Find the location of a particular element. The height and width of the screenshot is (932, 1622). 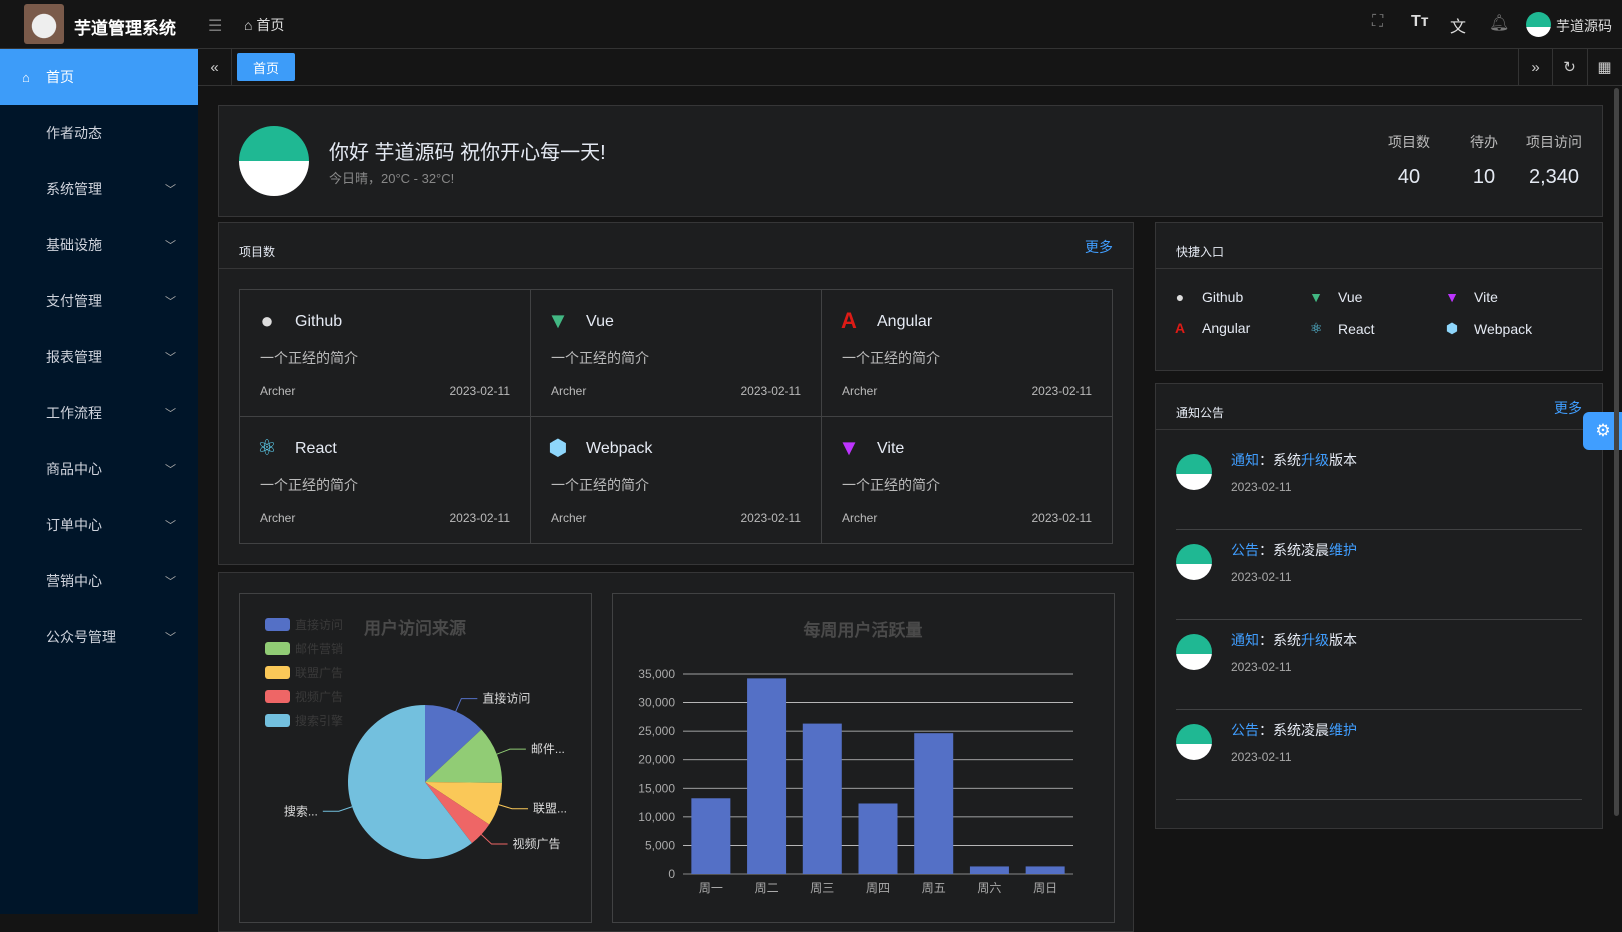

refresh-icon: ↻ is located at coordinates (1569, 67).